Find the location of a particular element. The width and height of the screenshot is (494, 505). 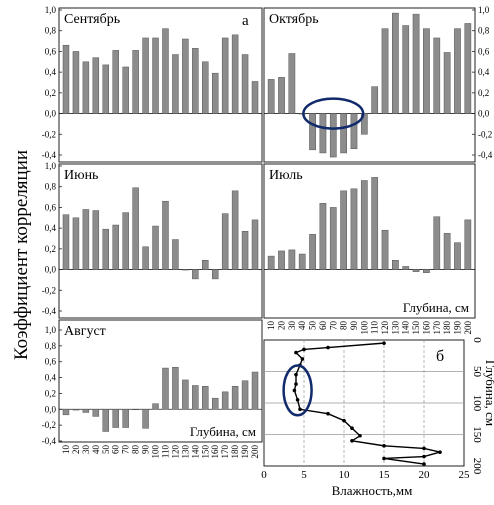

panel-letter: а is located at coordinates (245, 21).